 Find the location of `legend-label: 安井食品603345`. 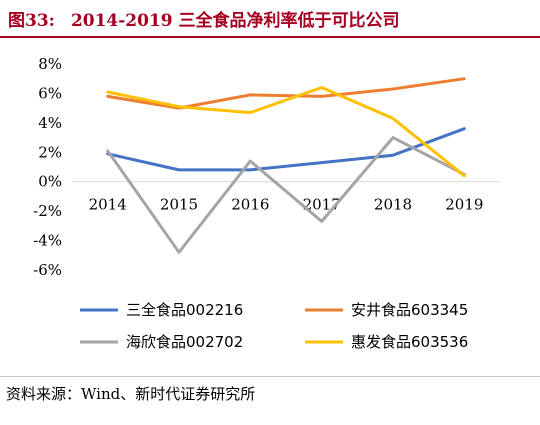

legend-label: 安井食品603345 is located at coordinates (409, 310).